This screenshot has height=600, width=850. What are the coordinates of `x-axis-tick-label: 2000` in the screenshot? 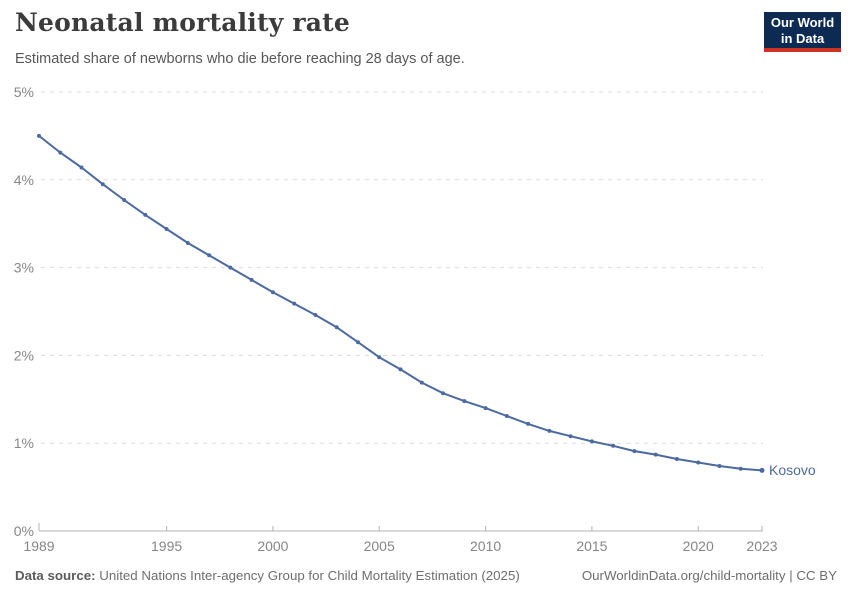 It's located at (272, 546).